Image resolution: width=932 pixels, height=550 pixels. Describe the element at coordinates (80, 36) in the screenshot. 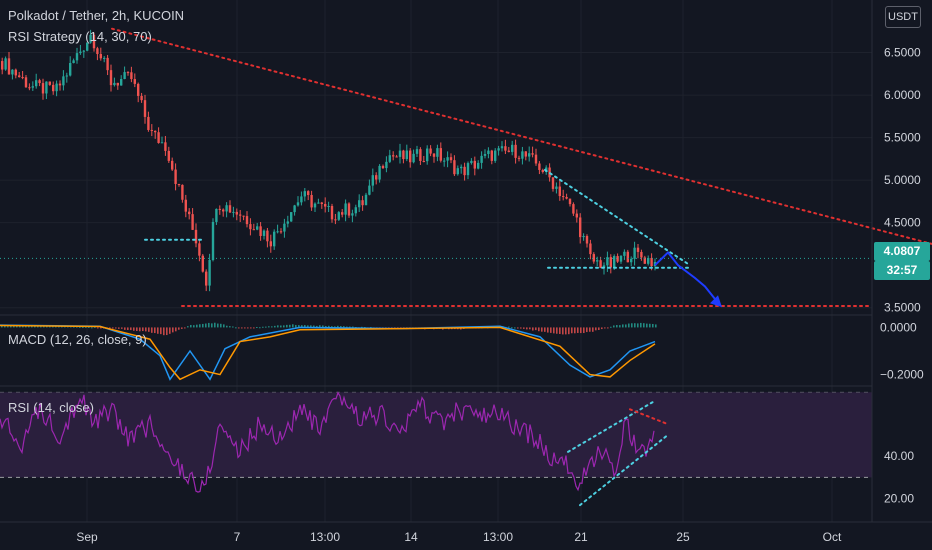

I see `strategy-legend: RSI Strategy (14, 30, 70)` at that location.